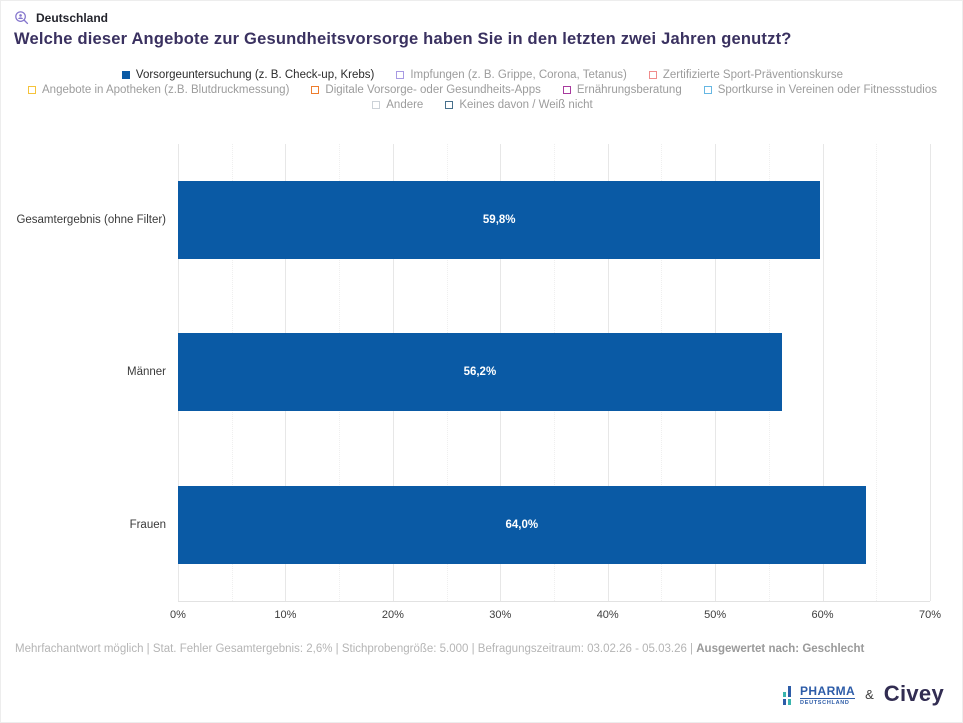 This screenshot has height=723, width=963. I want to click on region-label: Deutschland, so click(72, 17).